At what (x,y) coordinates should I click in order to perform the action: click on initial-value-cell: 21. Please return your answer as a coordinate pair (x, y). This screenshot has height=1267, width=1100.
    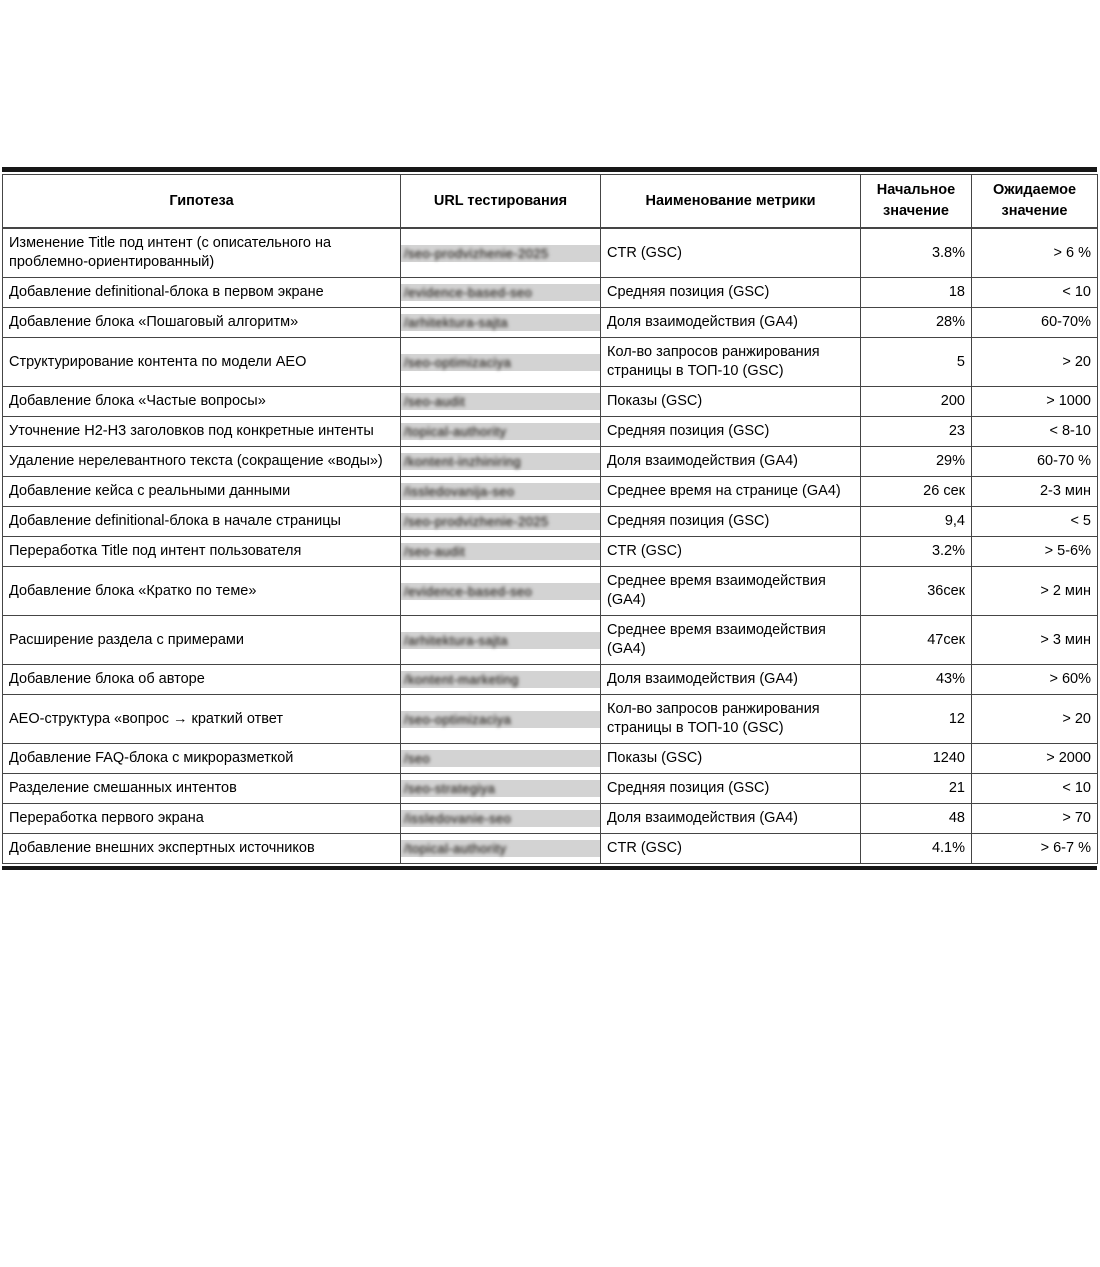
    Looking at the image, I should click on (916, 788).